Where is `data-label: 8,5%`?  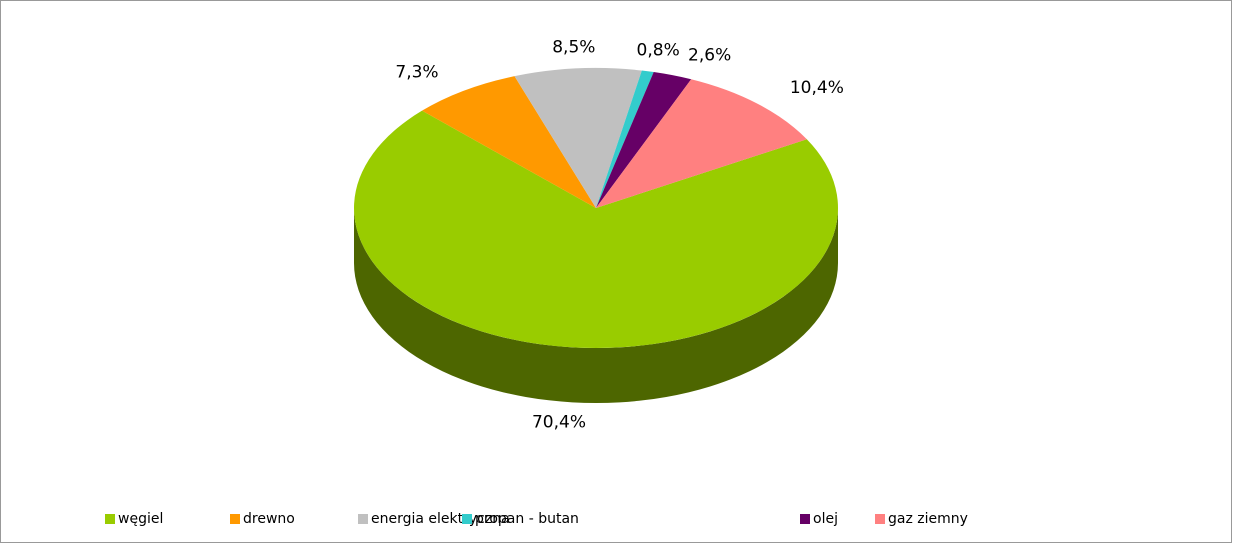
data-label: 8,5% is located at coordinates (573, 47).